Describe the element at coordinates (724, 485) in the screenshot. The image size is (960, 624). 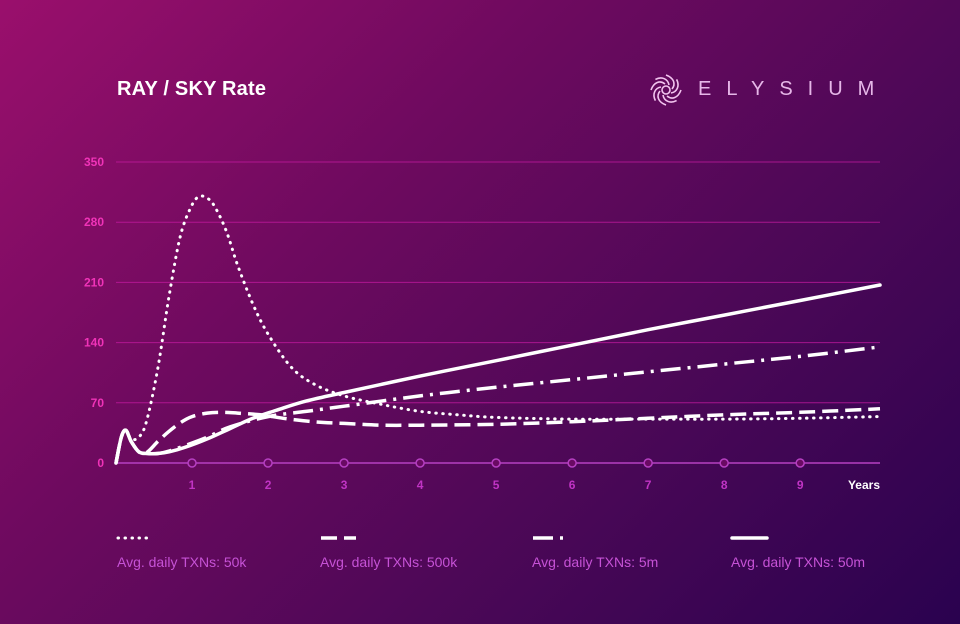
I see `x-tick-label: 8` at that location.